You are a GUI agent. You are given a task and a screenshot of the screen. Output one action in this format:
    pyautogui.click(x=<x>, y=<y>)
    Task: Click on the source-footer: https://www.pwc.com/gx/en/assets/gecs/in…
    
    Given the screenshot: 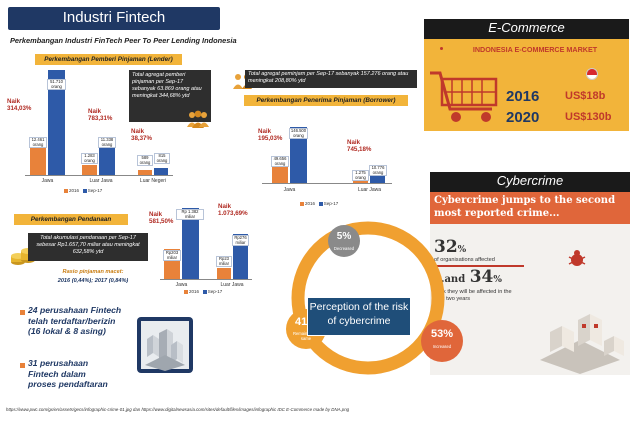 What is the action you would take?
    pyautogui.click(x=178, y=409)
    